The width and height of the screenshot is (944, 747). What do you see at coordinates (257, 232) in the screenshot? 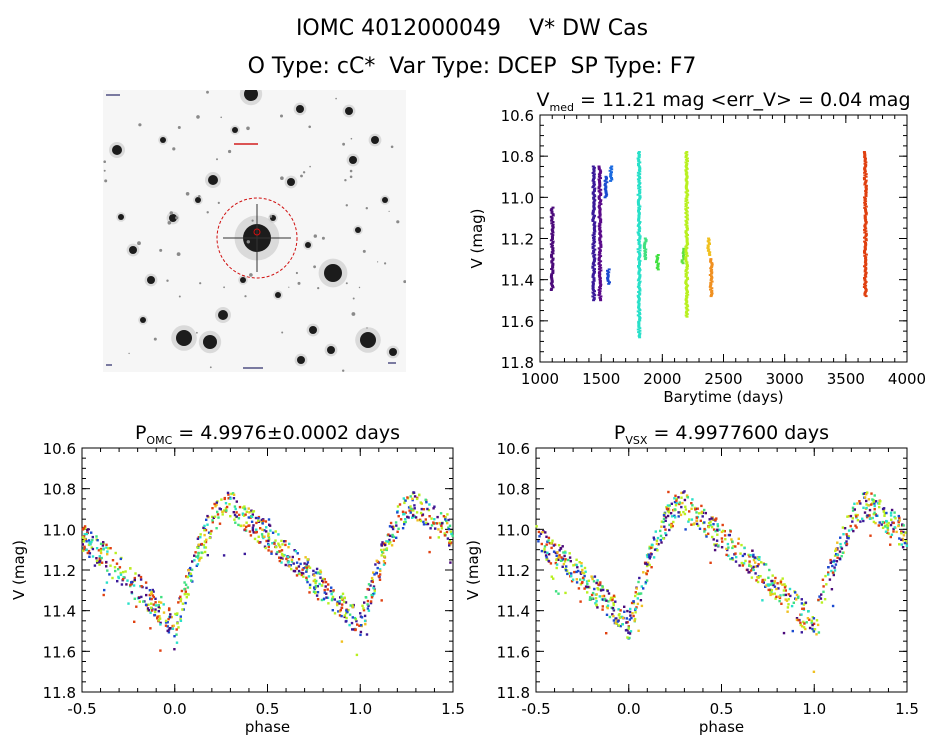
I see `target-center-marker` at bounding box center [257, 232].